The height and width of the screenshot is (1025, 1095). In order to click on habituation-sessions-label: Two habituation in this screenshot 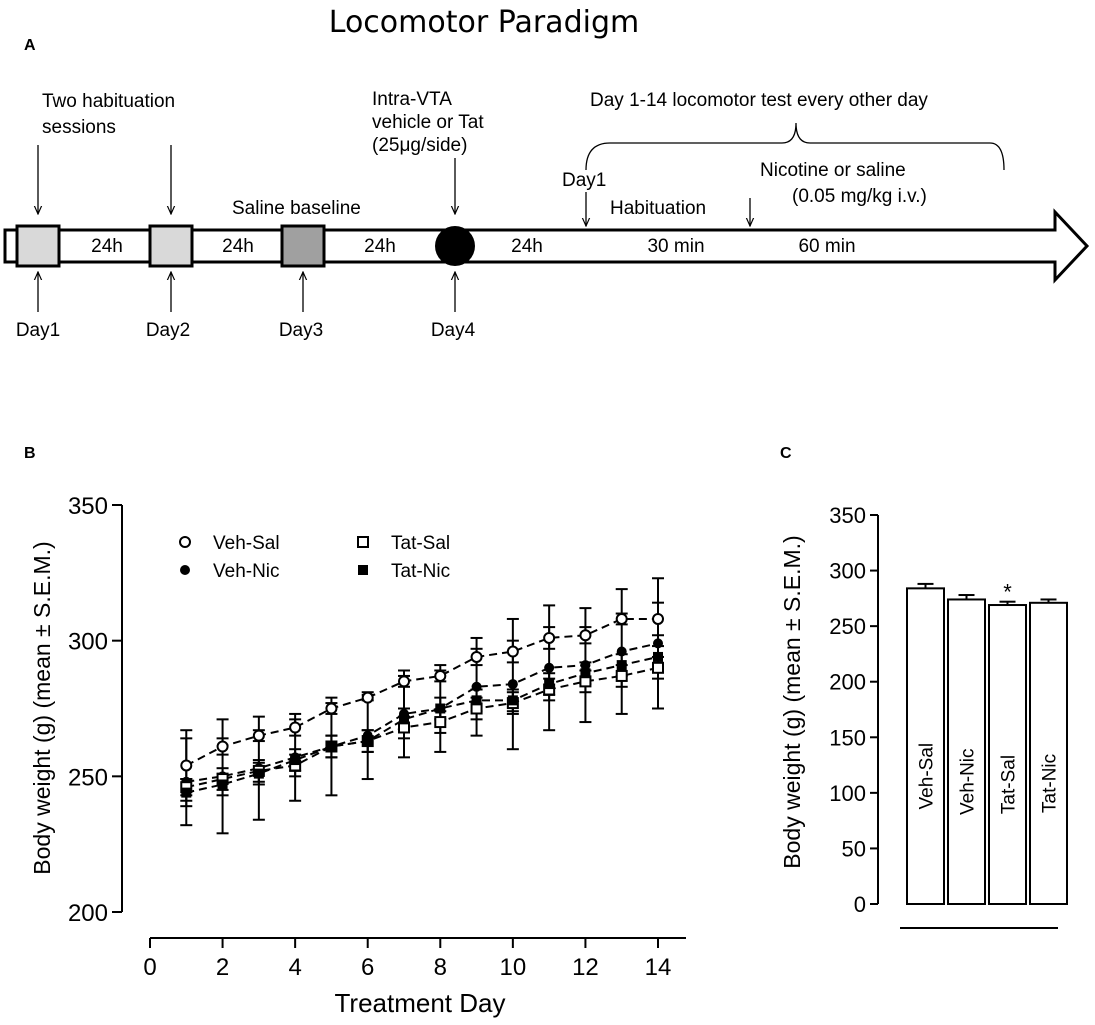, I will do `click(108, 101)`.